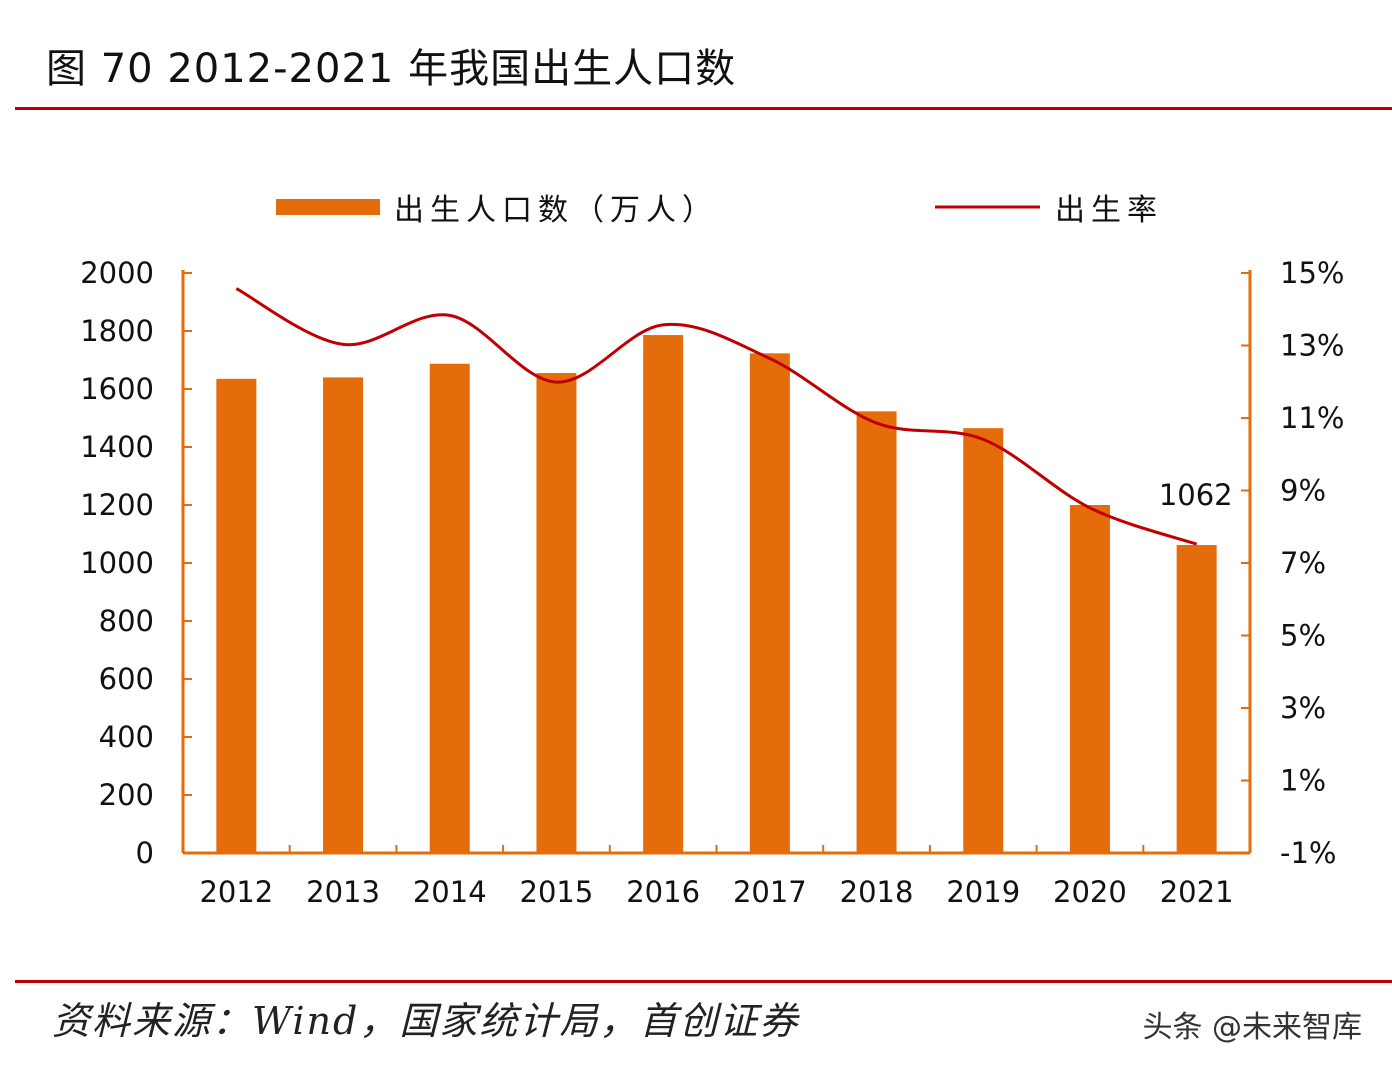 The width and height of the screenshot is (1392, 1070). What do you see at coordinates (877, 892) in the screenshot?
I see `x-tick-label: 2018` at bounding box center [877, 892].